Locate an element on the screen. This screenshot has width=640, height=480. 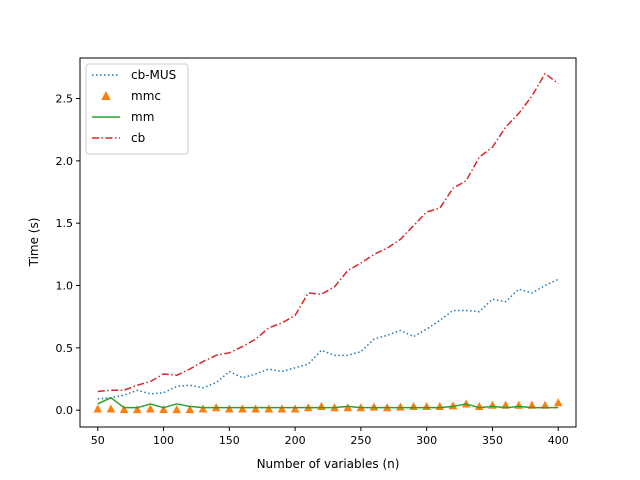
x-tick-label: 400 is located at coordinates (558, 440).